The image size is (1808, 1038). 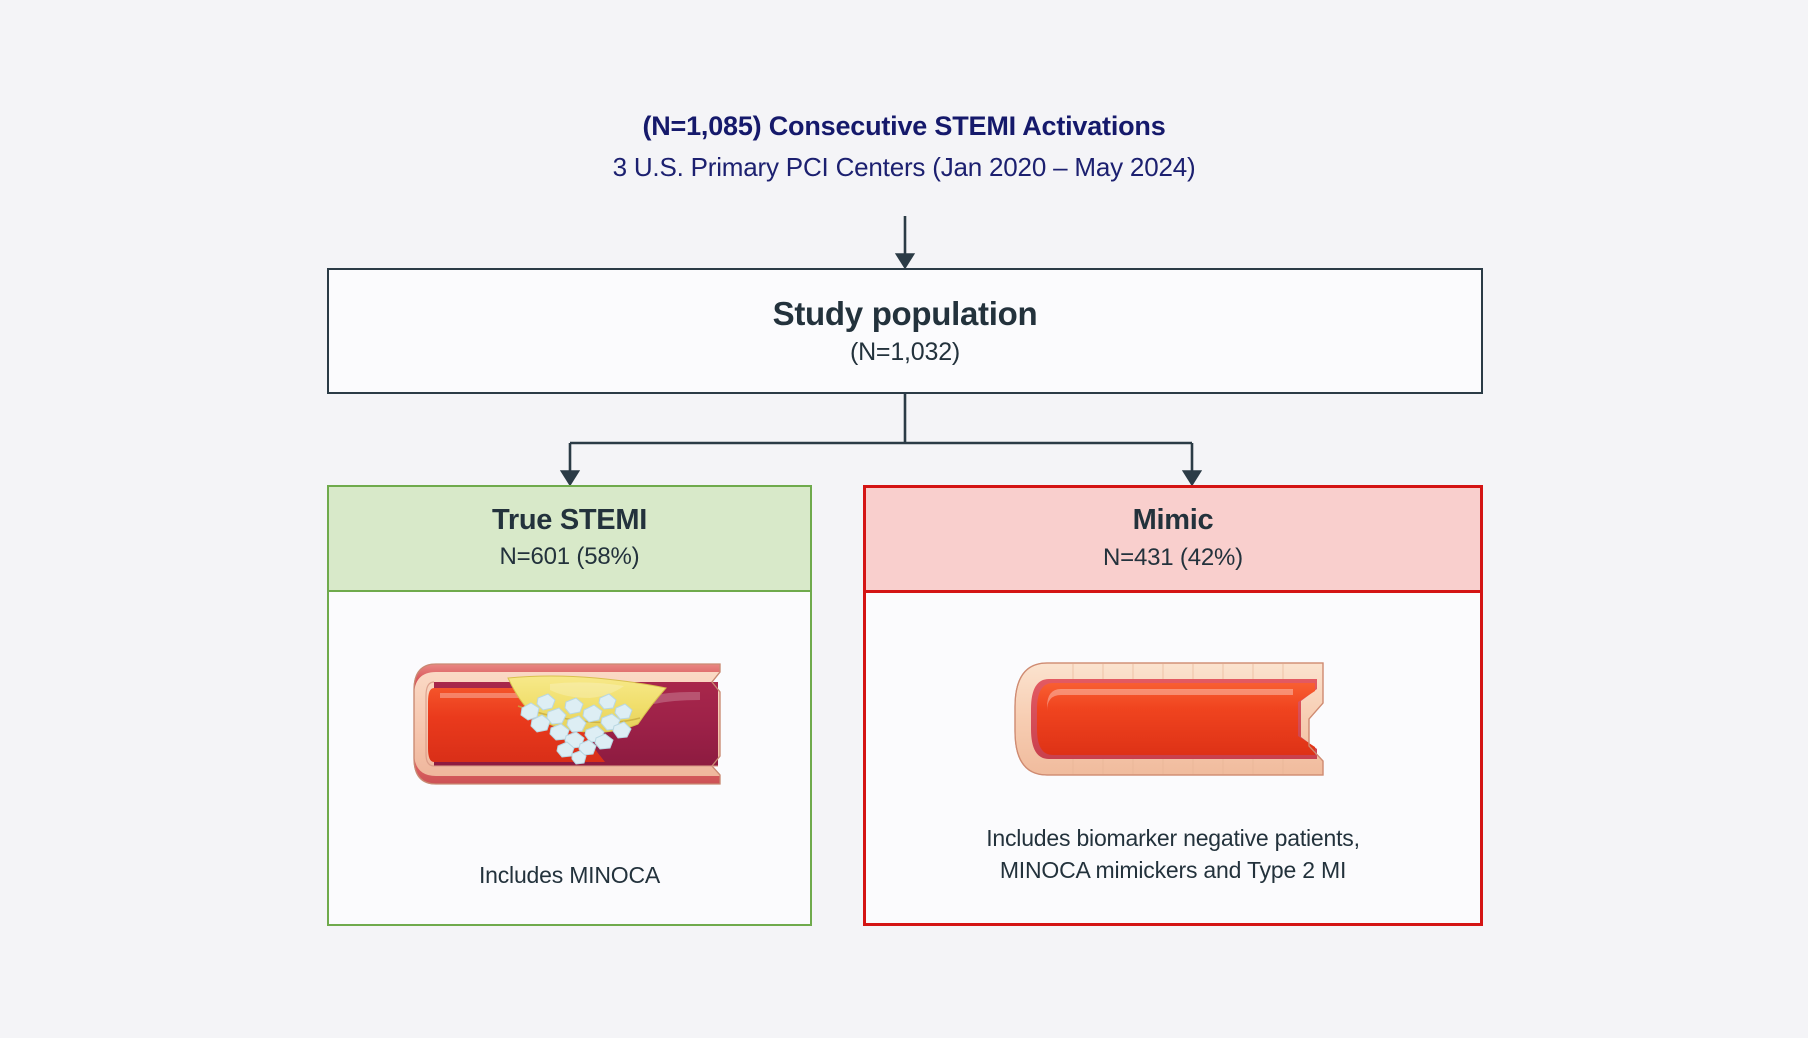 I want to click on true-stemi-node: True STEMI N=601 (58%), so click(x=569, y=705).